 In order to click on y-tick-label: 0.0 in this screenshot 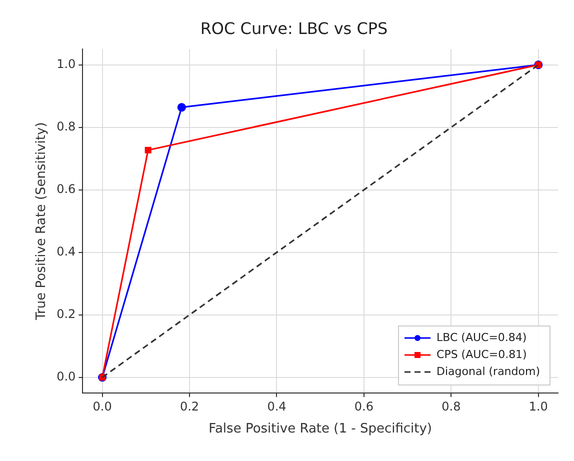, I will do `click(66, 377)`.